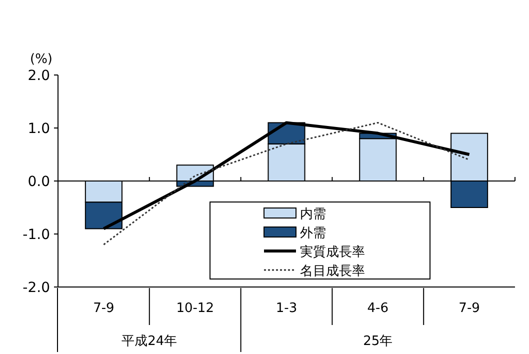 The image size is (529, 354). Describe the element at coordinates (36, 235) in the screenshot. I see `y-tick-label: -1.0` at that location.